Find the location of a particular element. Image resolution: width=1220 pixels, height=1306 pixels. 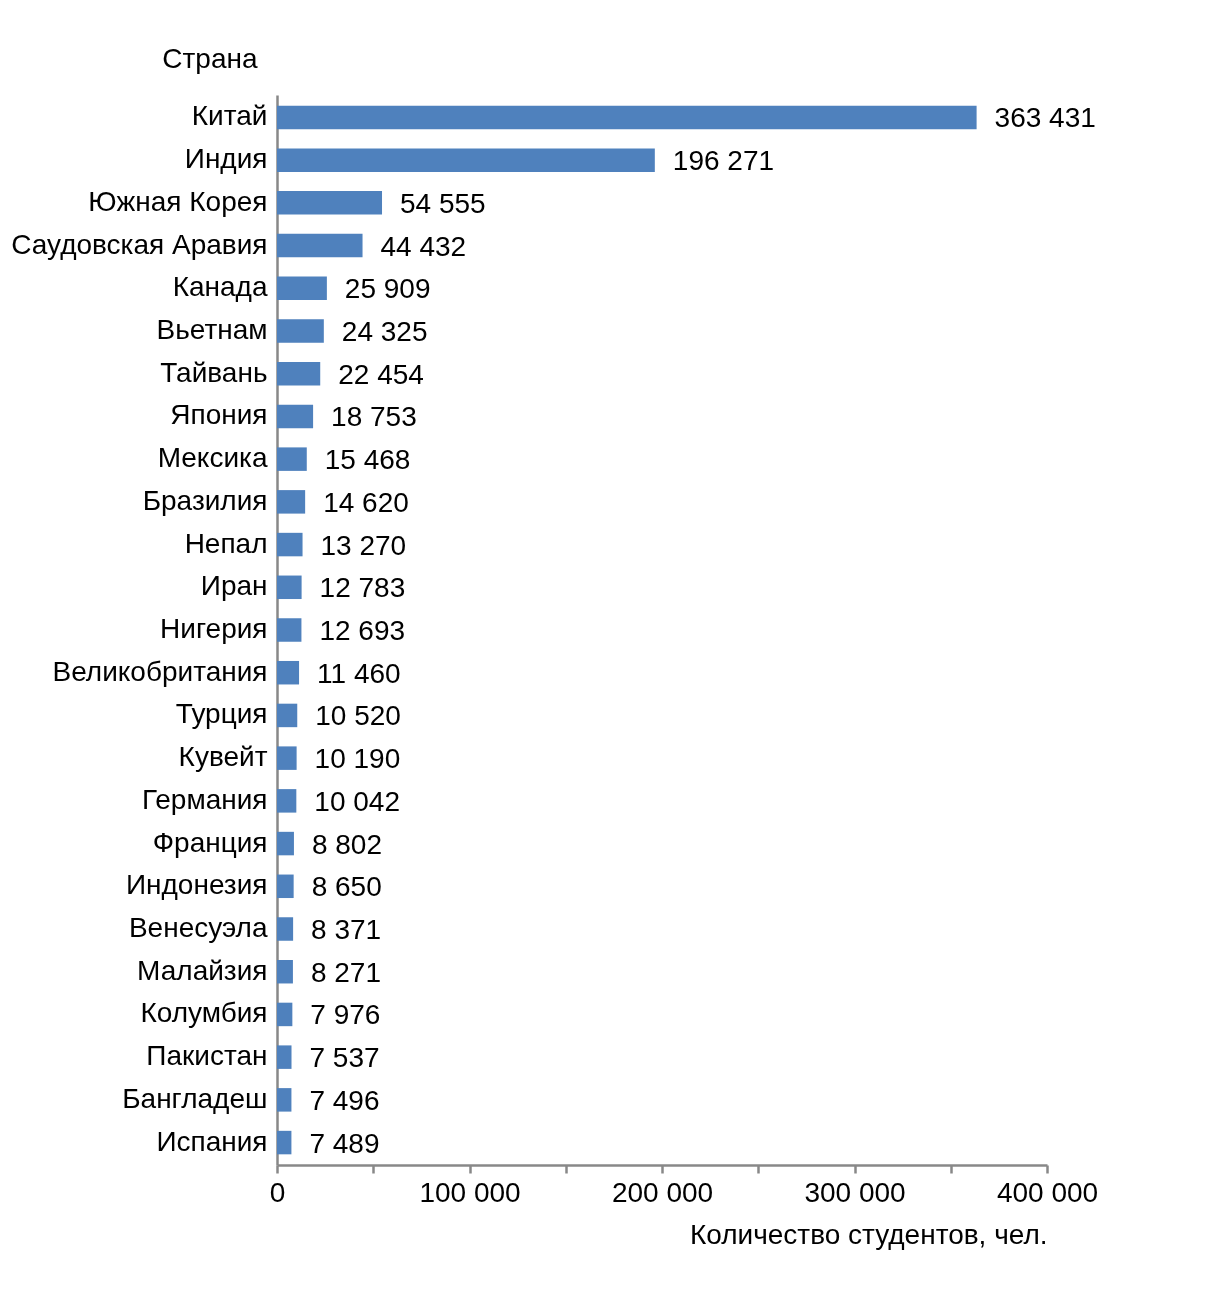

y-tick-label: Иран is located at coordinates (234, 586).